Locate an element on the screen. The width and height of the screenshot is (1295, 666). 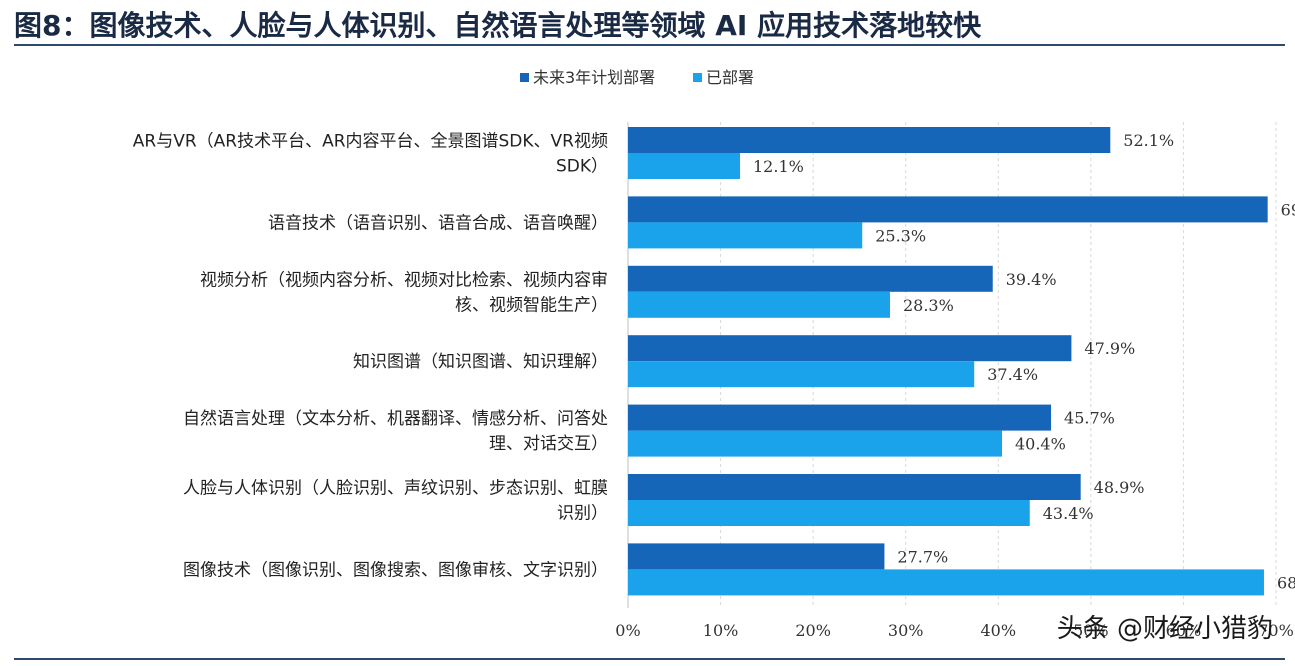
title-rule is located at coordinates (649, 45).